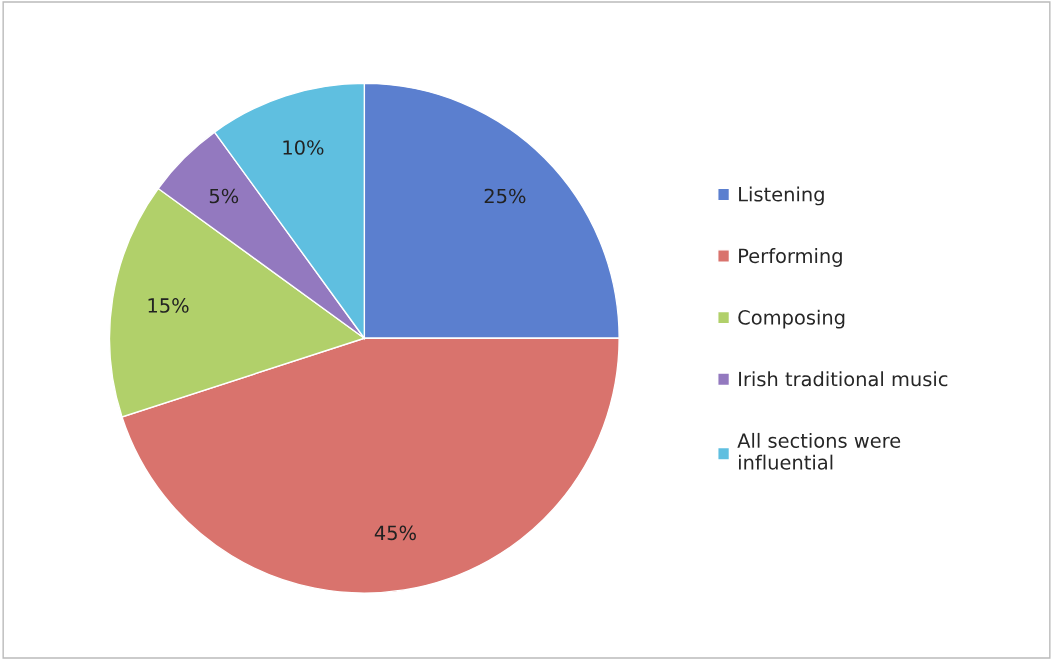 This screenshot has height=660, width=1053. What do you see at coordinates (843, 379) in the screenshot?
I see `legend-label: Irish traditional music` at bounding box center [843, 379].